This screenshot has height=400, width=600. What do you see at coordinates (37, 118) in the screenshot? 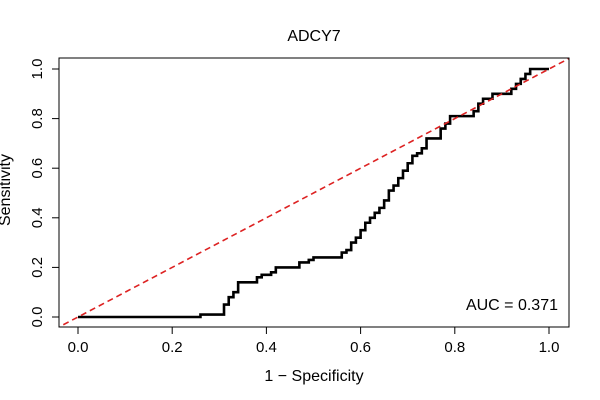
I see `y-tick-label: 0.8` at bounding box center [37, 118].